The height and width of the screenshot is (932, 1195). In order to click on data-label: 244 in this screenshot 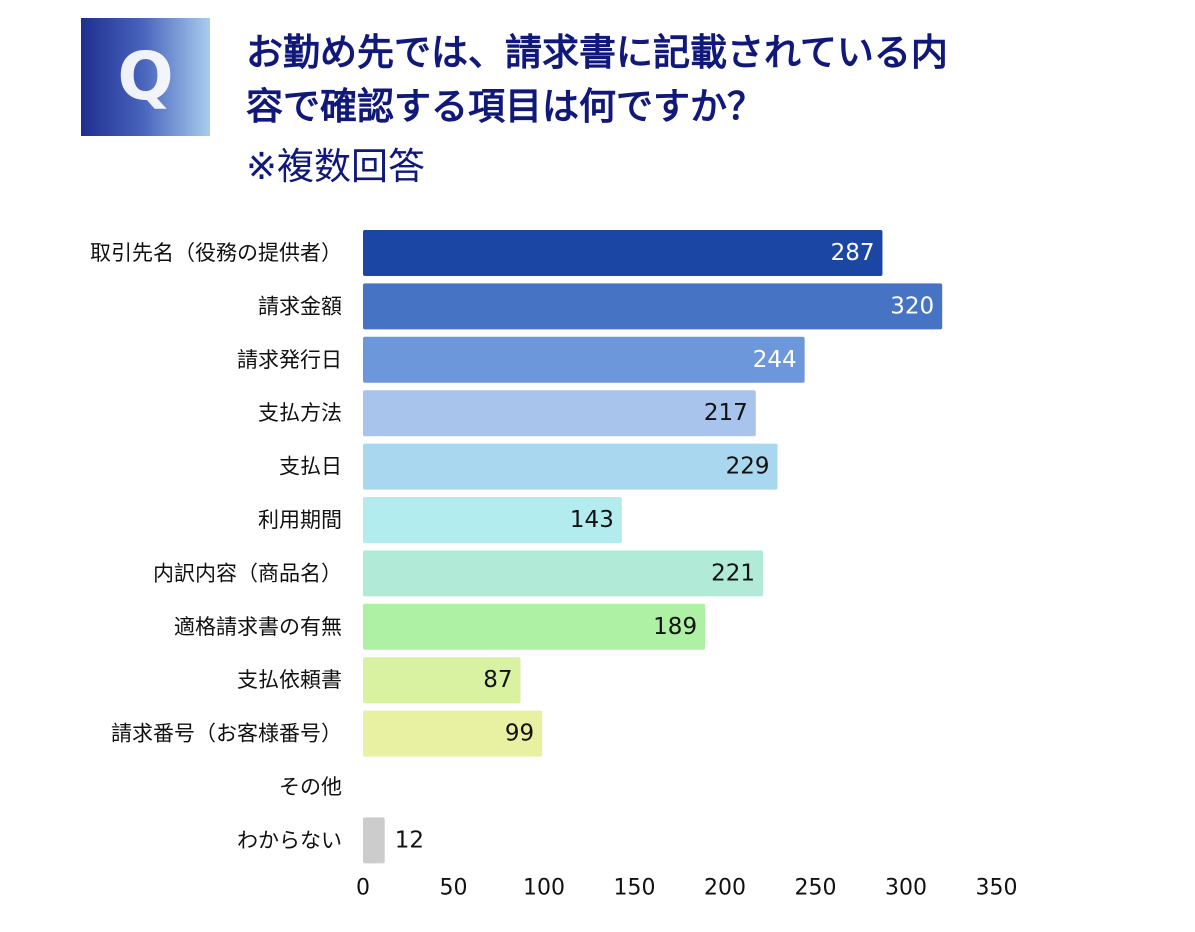, I will do `click(775, 360)`.